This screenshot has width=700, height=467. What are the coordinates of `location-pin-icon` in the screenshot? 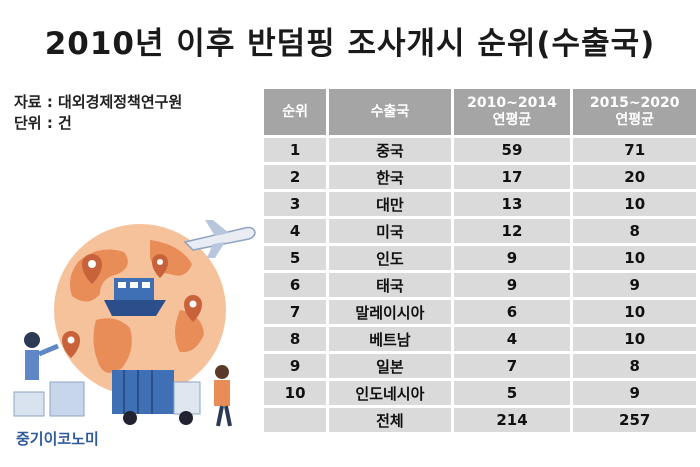 It's located at (132, 306).